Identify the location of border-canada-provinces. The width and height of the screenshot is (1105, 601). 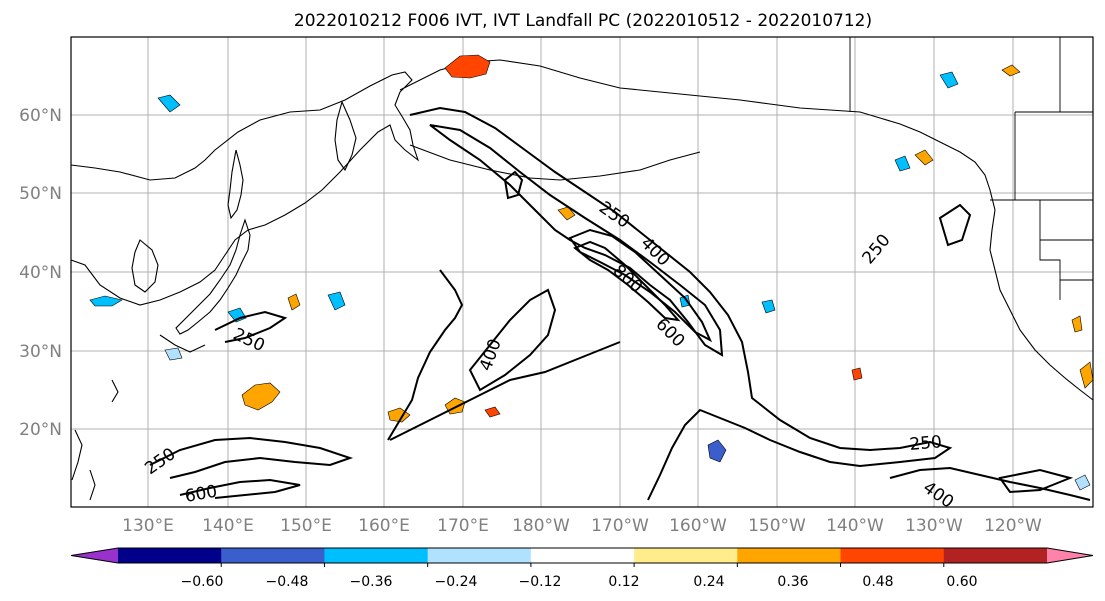
(1053, 118).